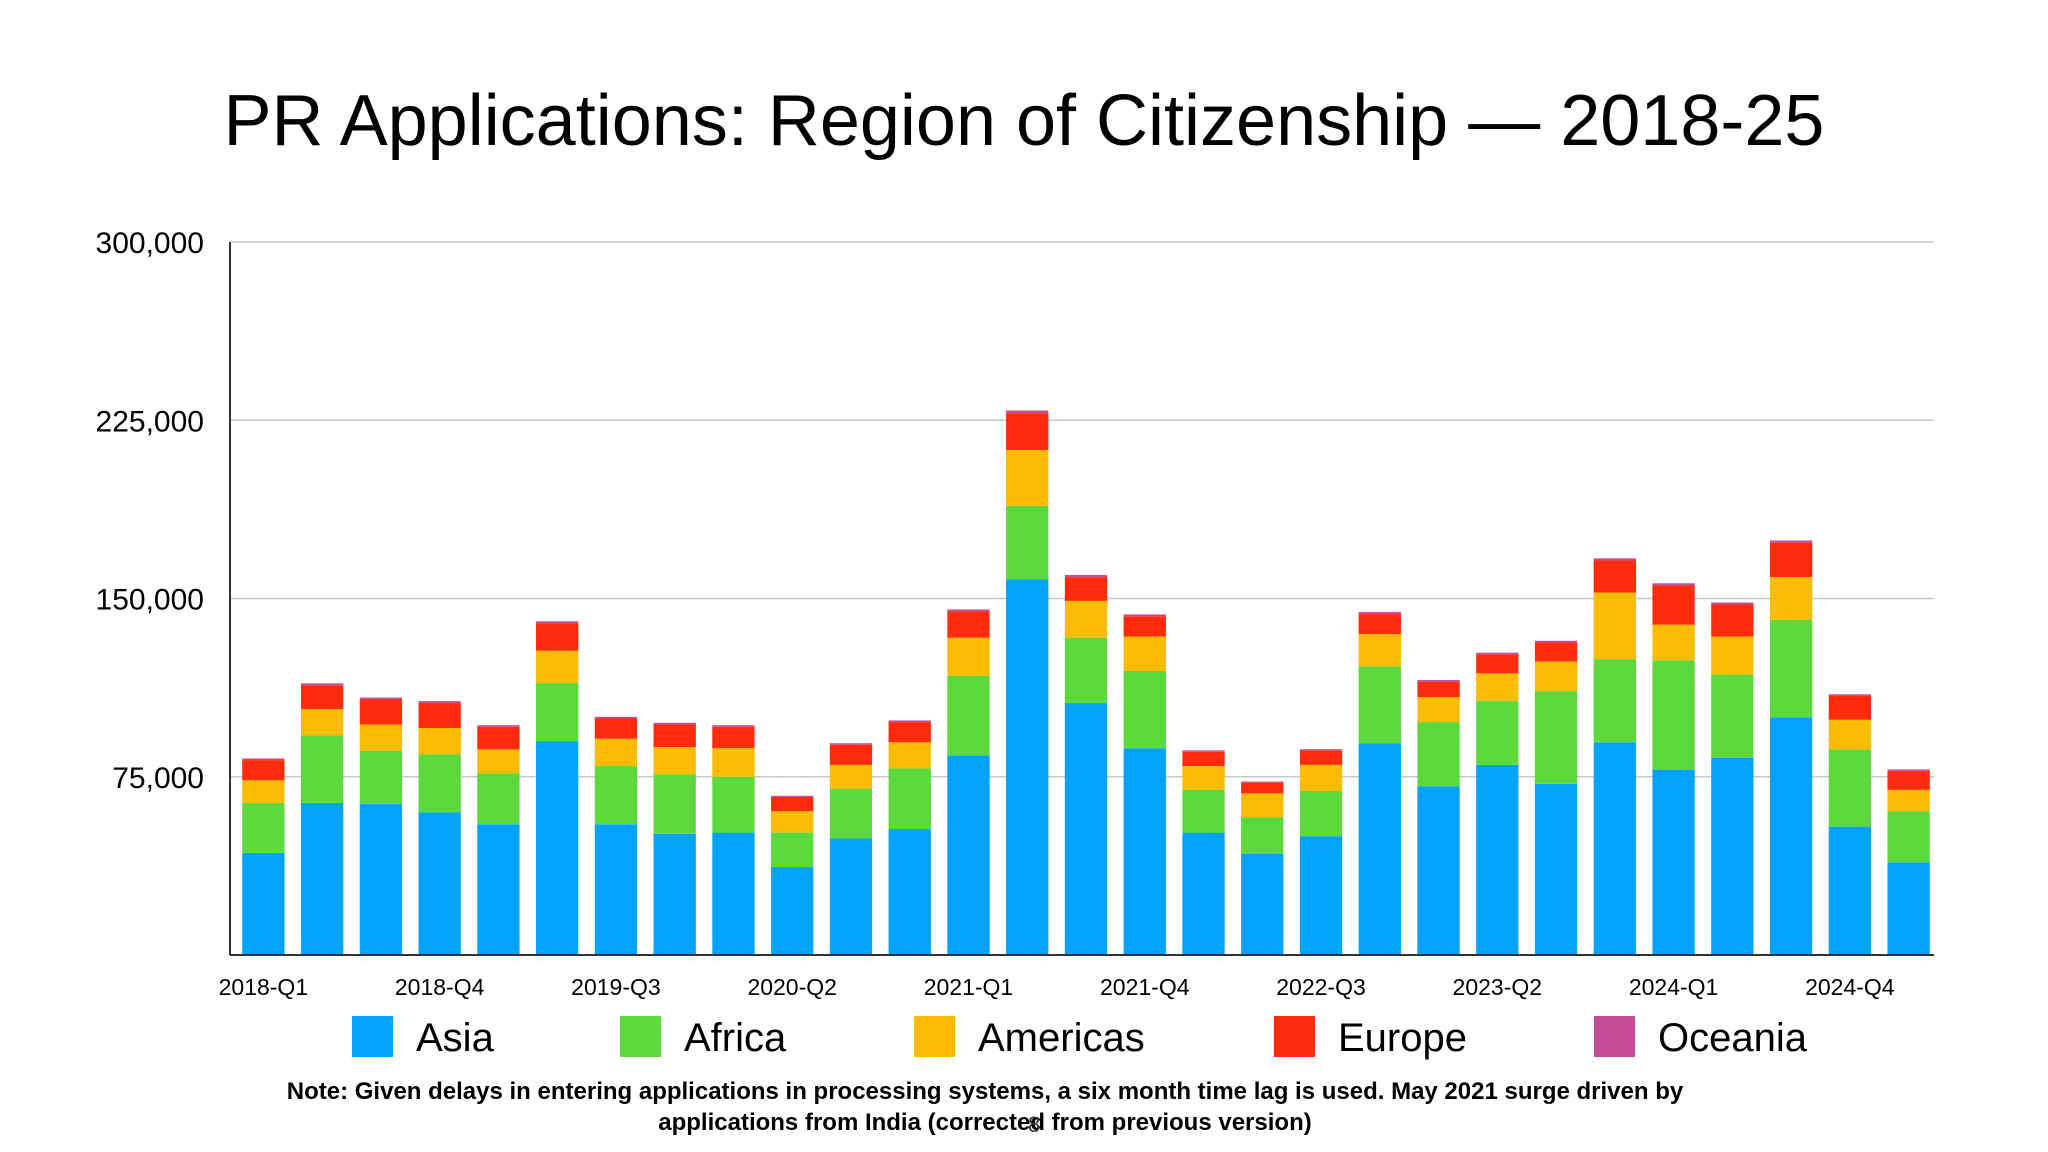 Image resolution: width=2048 pixels, height=1152 pixels. Describe the element at coordinates (1850, 987) in the screenshot. I see `x-tick-label: 2024-Q4` at that location.